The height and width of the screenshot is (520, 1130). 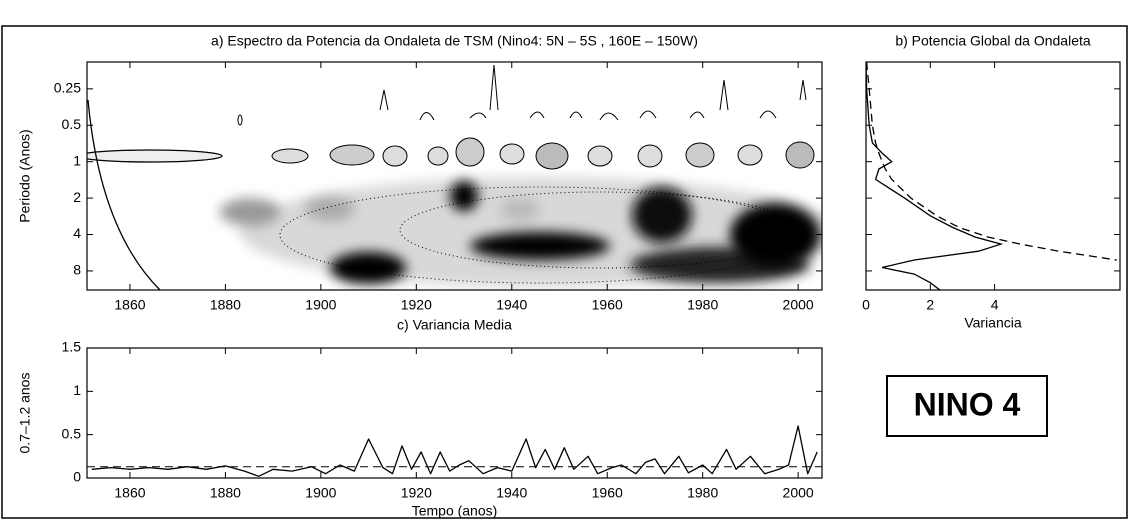 I want to click on x-tick-label: 2, so click(x=930, y=305).